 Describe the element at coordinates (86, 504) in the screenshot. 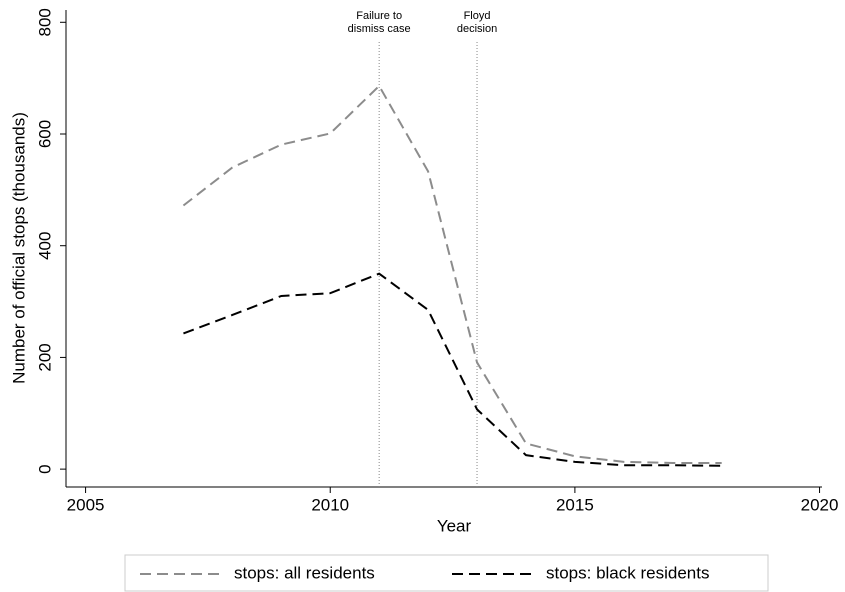

I see `x-tick-label: 2005` at that location.